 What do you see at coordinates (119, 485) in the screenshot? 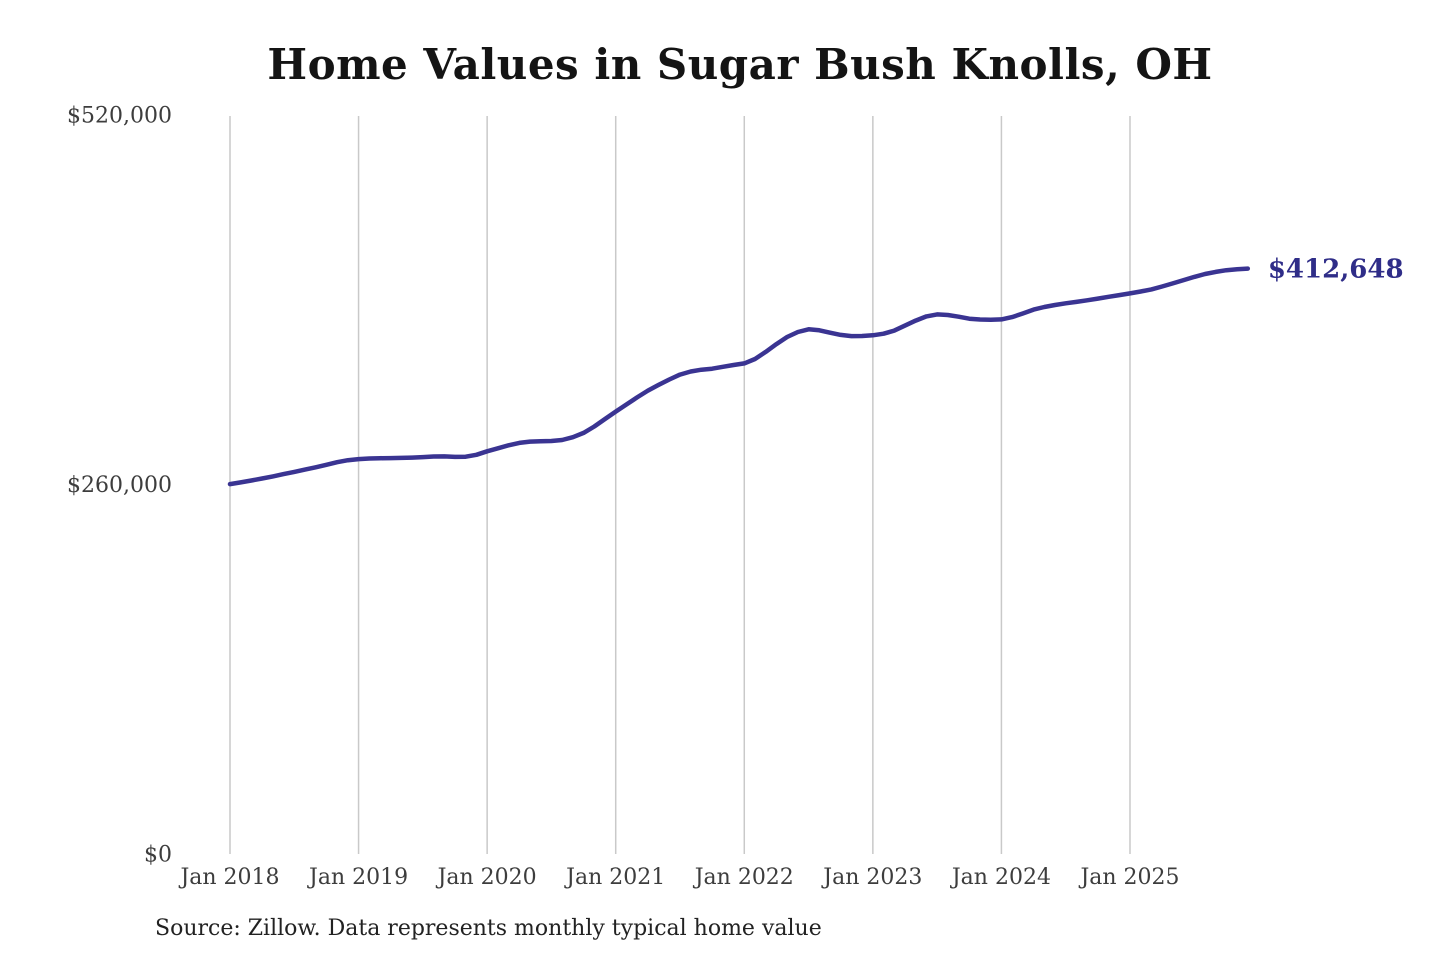
I see `y-axis-tick-label: $260,000` at bounding box center [119, 485].